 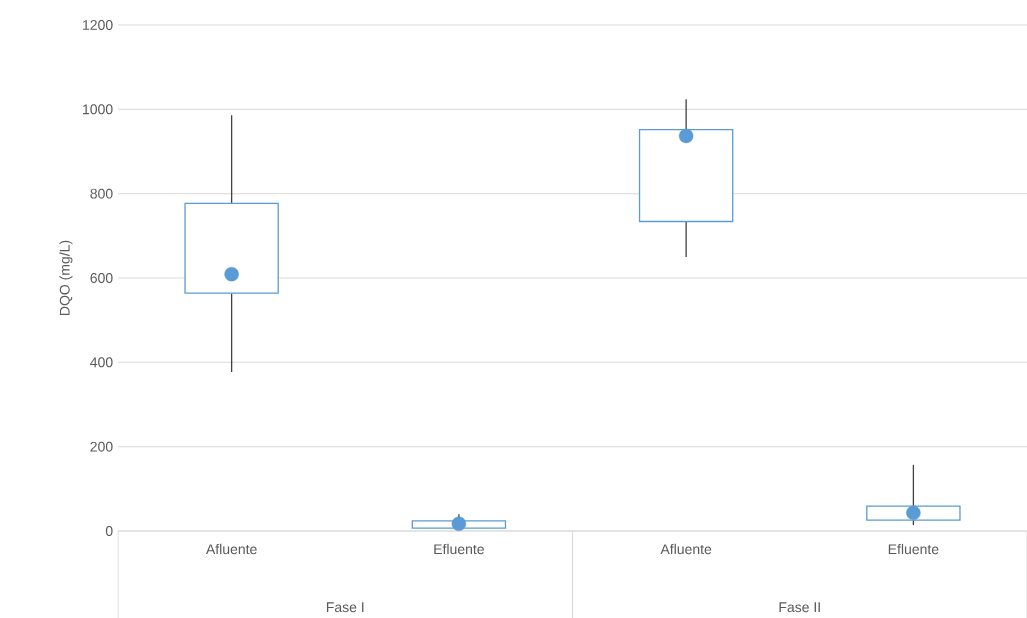 What do you see at coordinates (101, 193) in the screenshot?
I see `y-tick-label: 800` at bounding box center [101, 193].